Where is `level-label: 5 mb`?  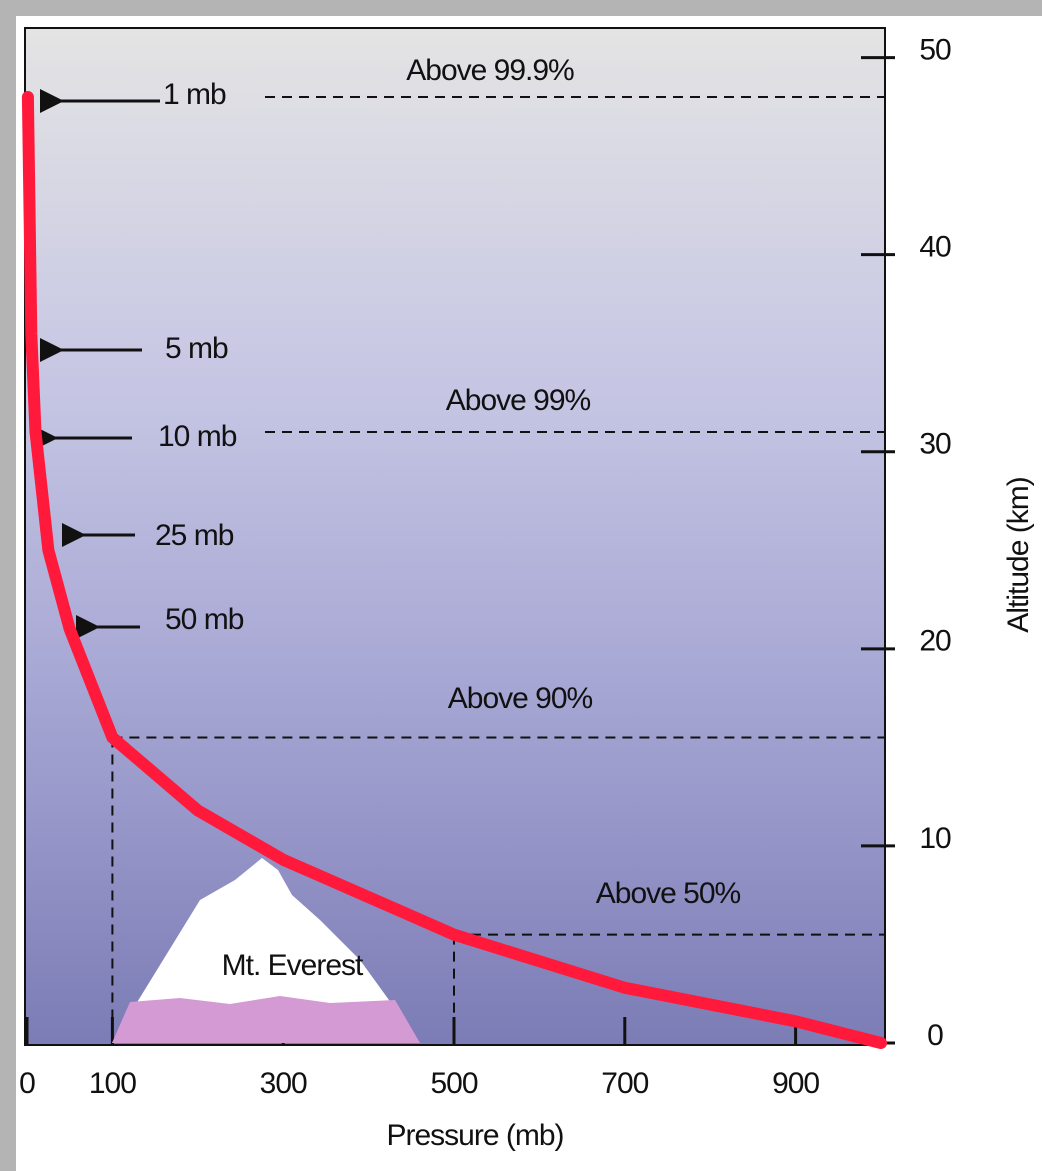
level-label: 5 mb is located at coordinates (196, 348).